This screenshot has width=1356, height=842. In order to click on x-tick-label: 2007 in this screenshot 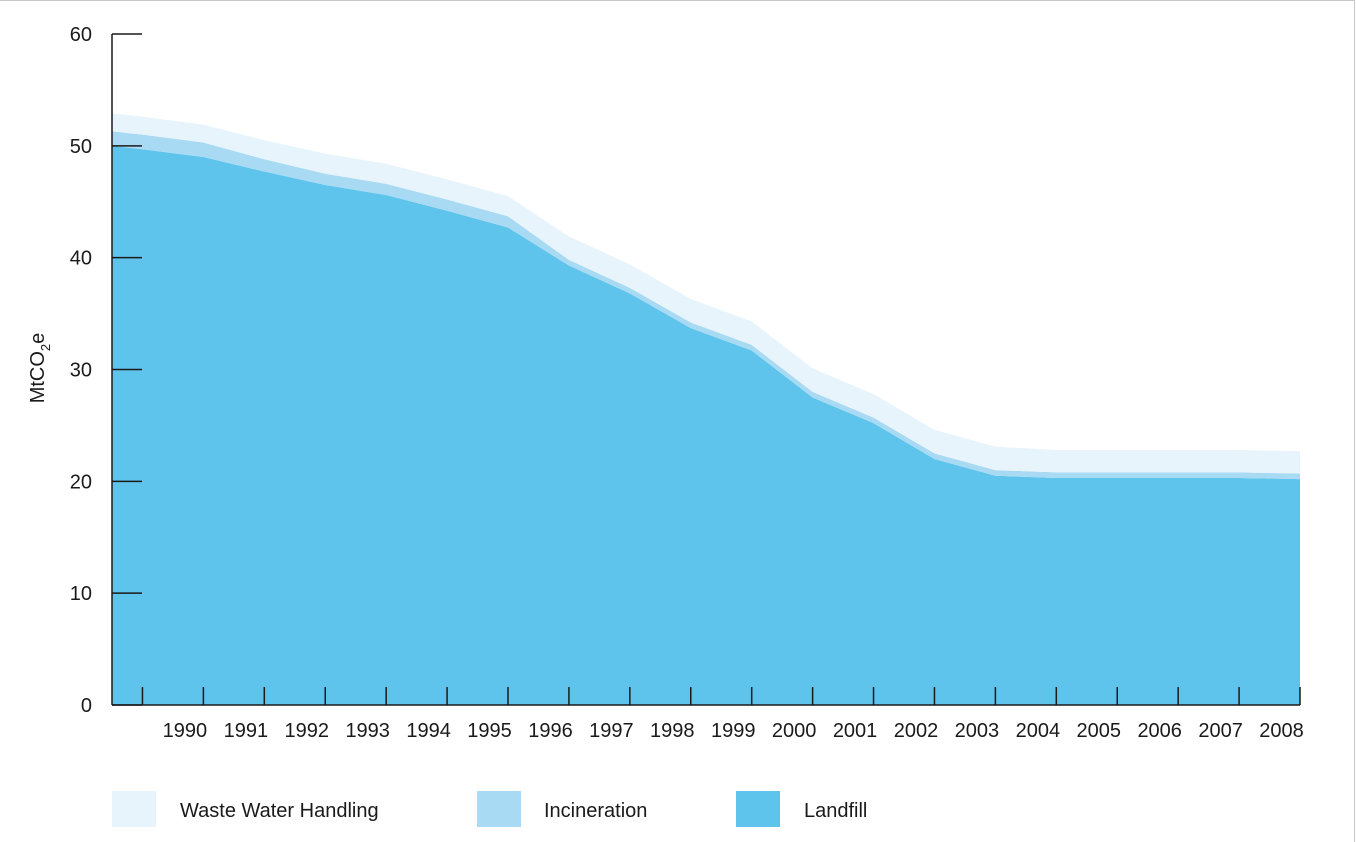, I will do `click(1220, 731)`.